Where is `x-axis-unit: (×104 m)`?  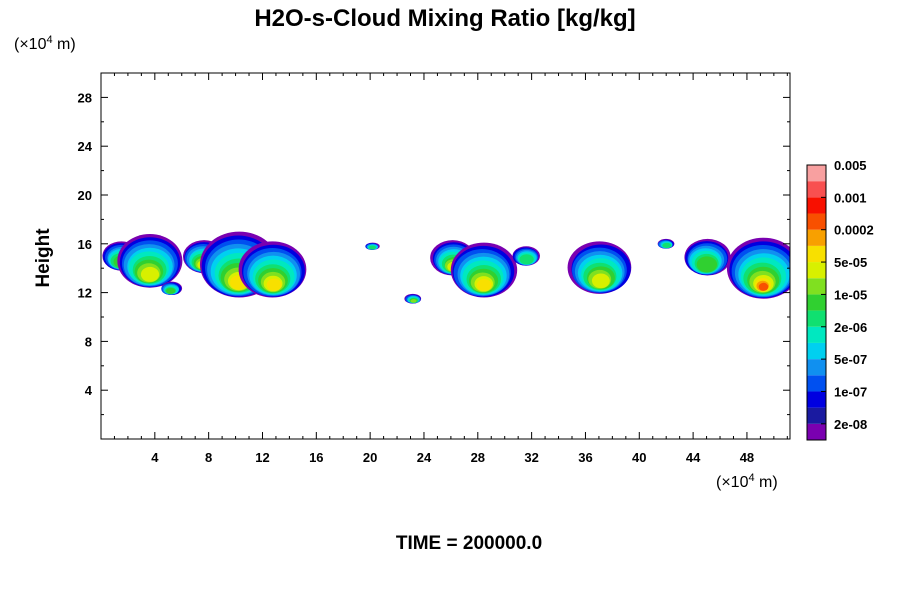 x-axis-unit: (×104 m) is located at coordinates (747, 481).